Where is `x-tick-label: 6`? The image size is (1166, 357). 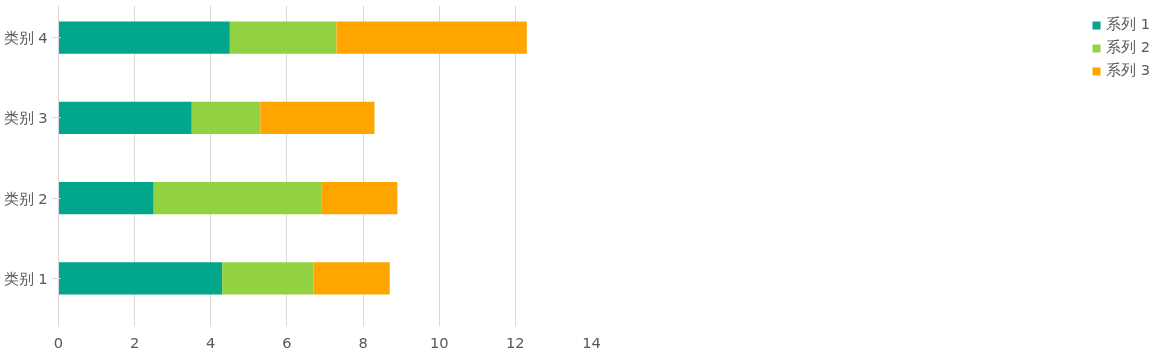
x-tick-label: 6 is located at coordinates (287, 342).